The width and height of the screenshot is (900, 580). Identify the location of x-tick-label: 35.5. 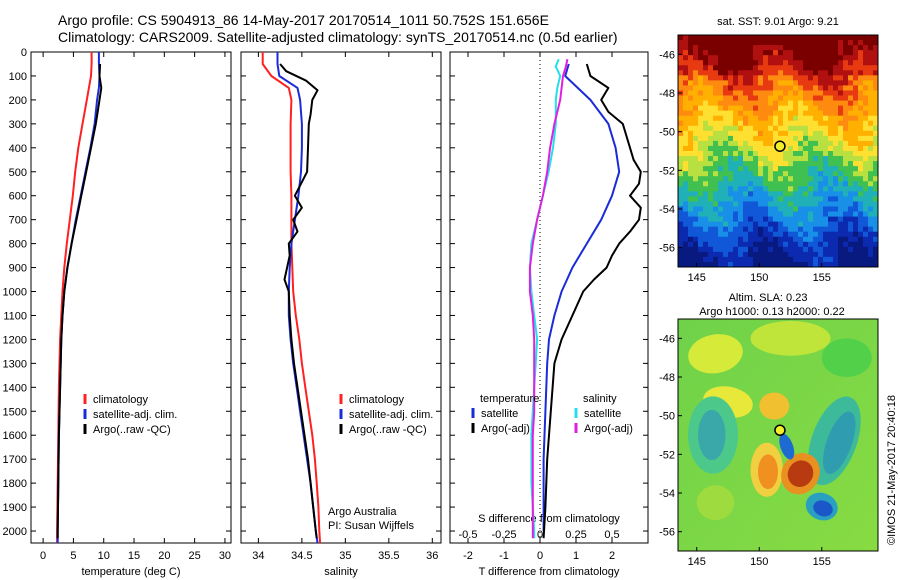
(388, 556).